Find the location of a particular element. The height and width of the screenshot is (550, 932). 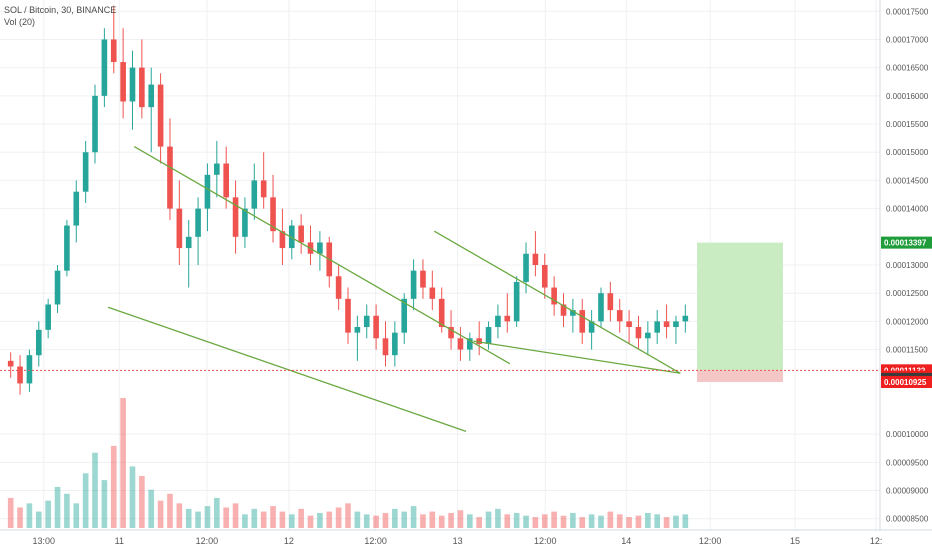

stop-price-badge: 0.00010925 is located at coordinates (906, 381).